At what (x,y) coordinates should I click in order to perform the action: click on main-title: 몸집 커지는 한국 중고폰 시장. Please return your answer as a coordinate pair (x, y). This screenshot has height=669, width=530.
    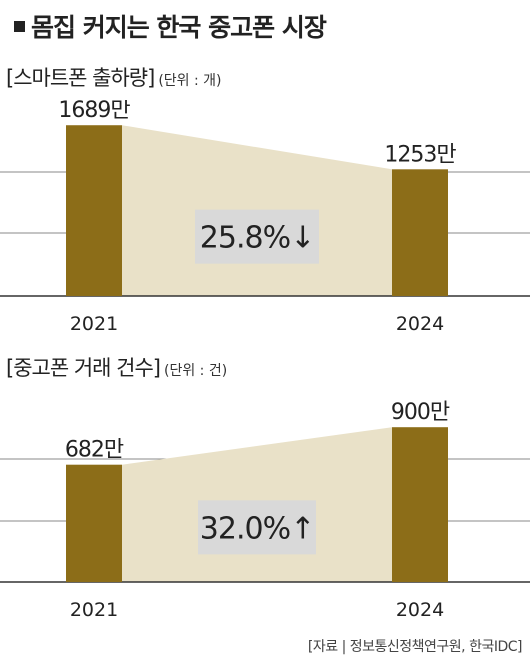
    Looking at the image, I should click on (170, 26).